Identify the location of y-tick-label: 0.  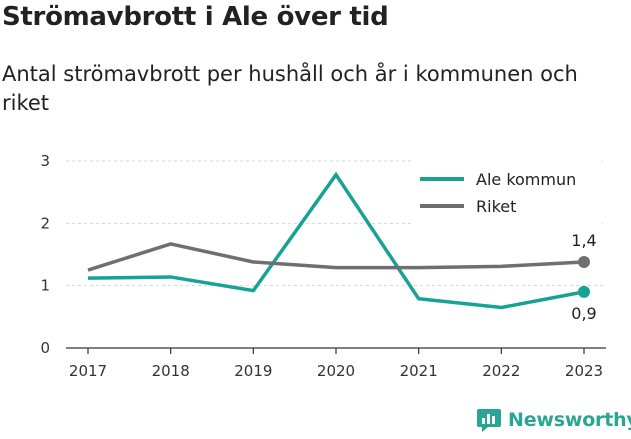
(45, 348).